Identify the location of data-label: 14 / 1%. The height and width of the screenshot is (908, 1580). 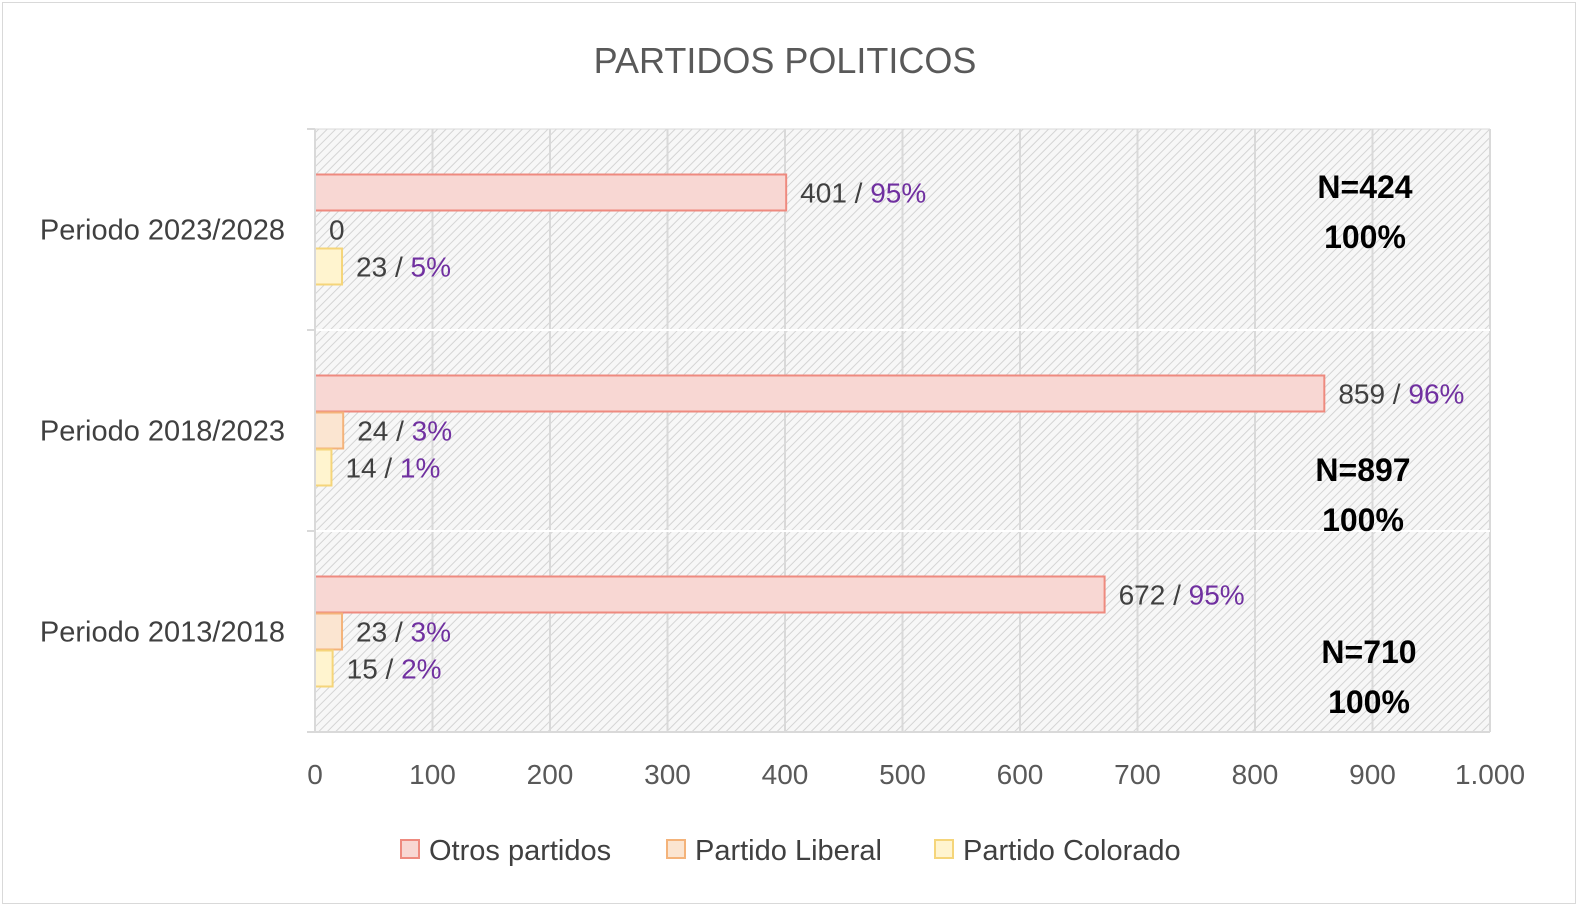
(392, 468).